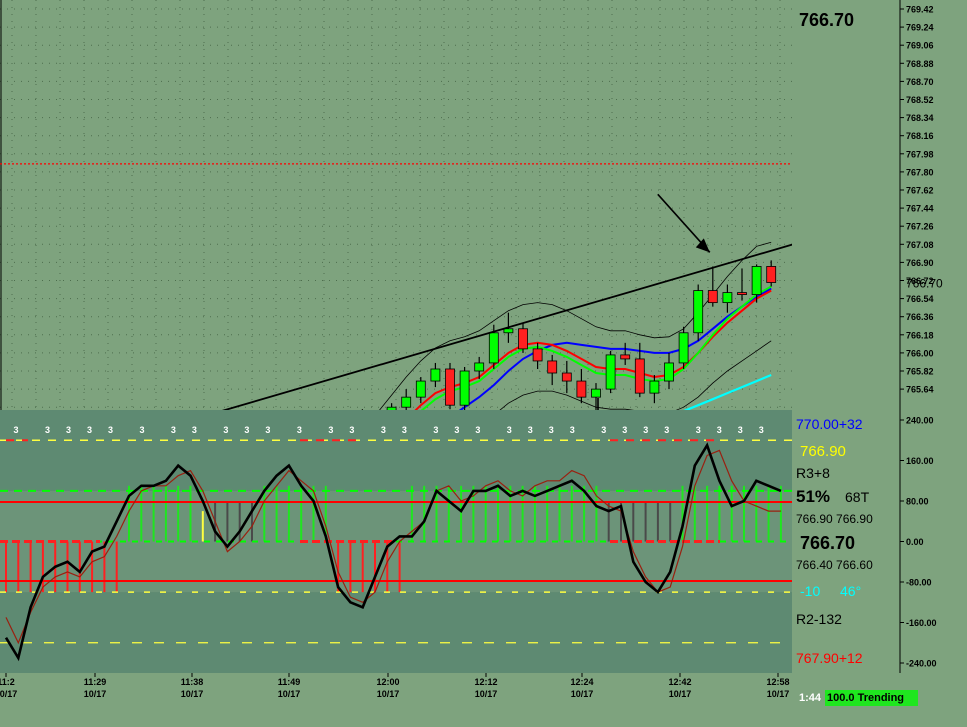 The image size is (967, 727). I want to click on osc-y-tick-label: 240.00, so click(920, 421).